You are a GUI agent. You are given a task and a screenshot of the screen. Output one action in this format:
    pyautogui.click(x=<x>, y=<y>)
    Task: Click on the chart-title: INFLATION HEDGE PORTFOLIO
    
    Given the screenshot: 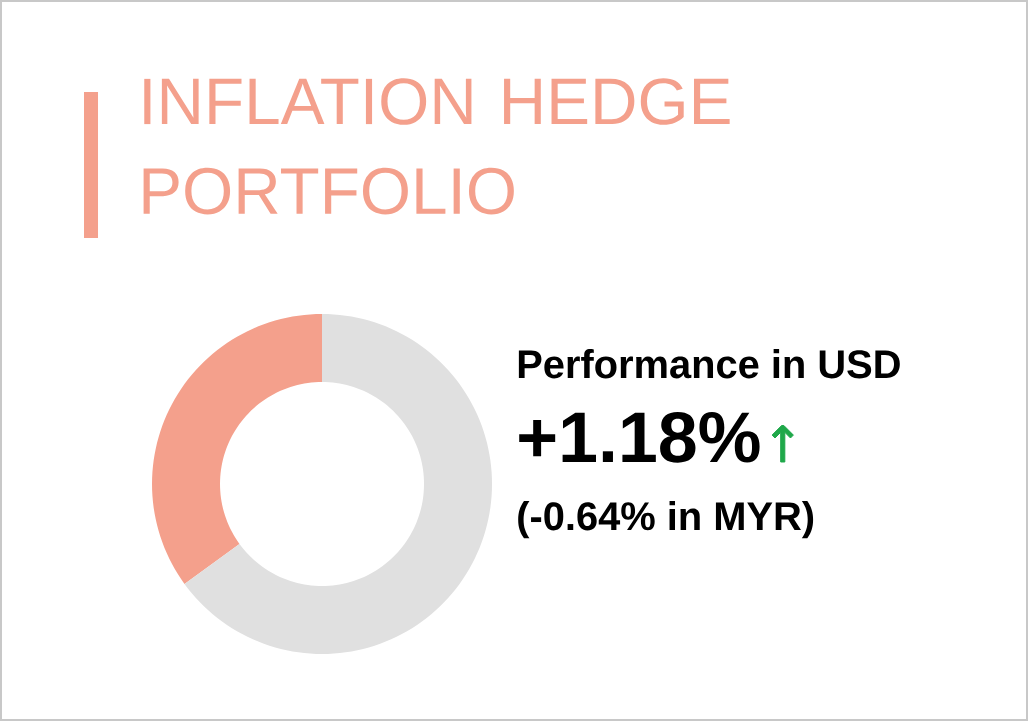 What is the action you would take?
    pyautogui.click(x=436, y=146)
    